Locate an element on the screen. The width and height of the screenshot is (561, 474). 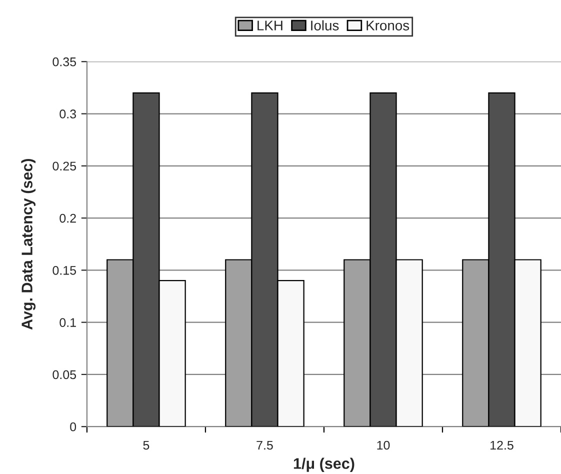
y-tick-label: 0.25 is located at coordinates (64, 166).